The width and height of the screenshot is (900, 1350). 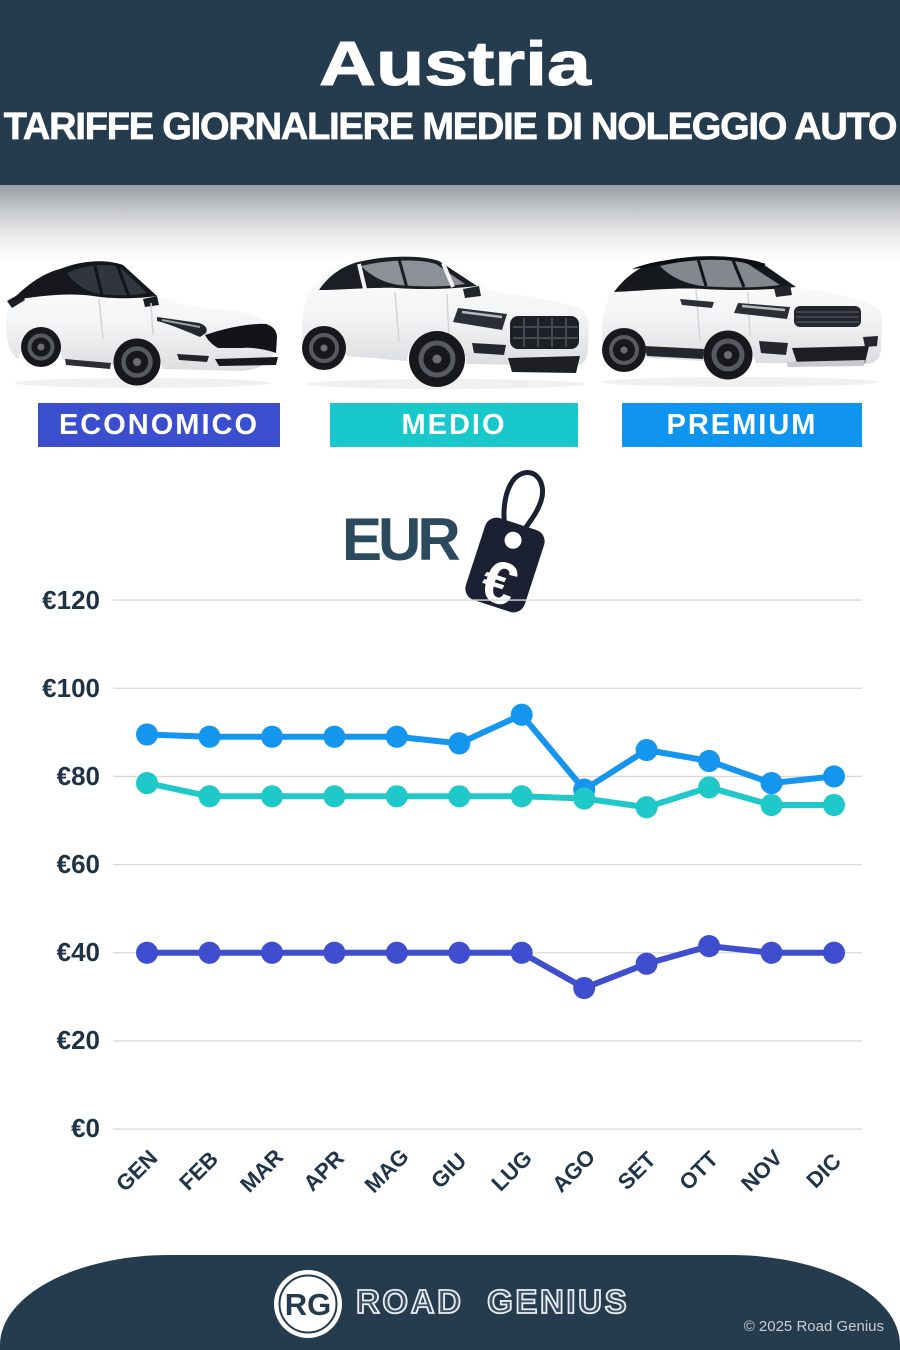 What do you see at coordinates (308, 1304) in the screenshot?
I see `svg-text: RG` at bounding box center [308, 1304].